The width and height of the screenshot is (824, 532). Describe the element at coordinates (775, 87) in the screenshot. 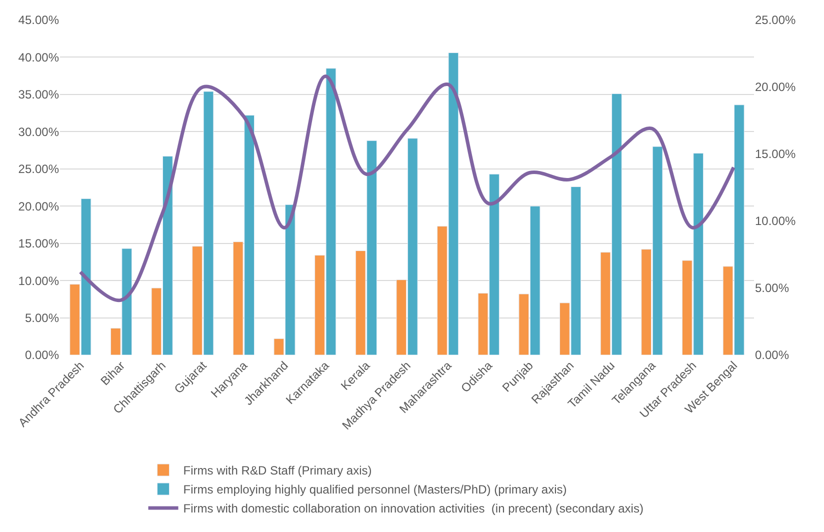

I see `y2-tick-label: 20.00%` at that location.